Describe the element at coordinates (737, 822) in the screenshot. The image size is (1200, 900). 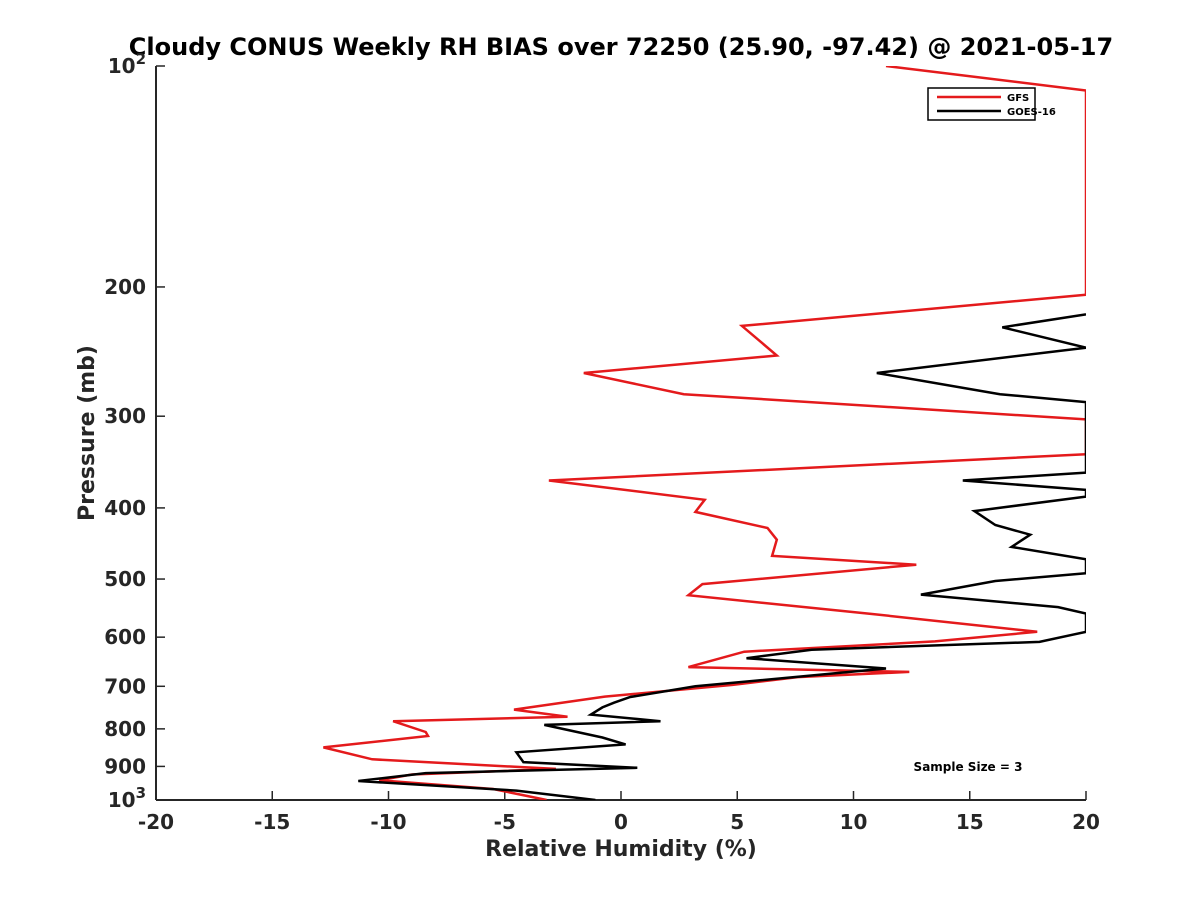
I see `x-tick-label: 5` at that location.